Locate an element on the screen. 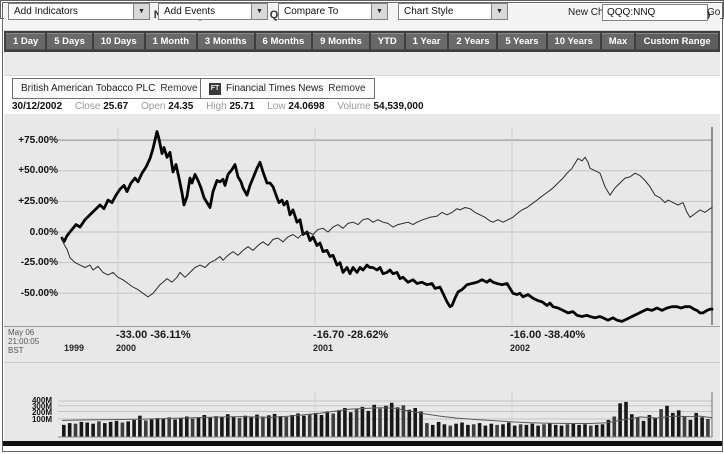 The width and height of the screenshot is (724, 454). comparison-chip-bat: British American Tobacco PLC Remove is located at coordinates (109, 88).